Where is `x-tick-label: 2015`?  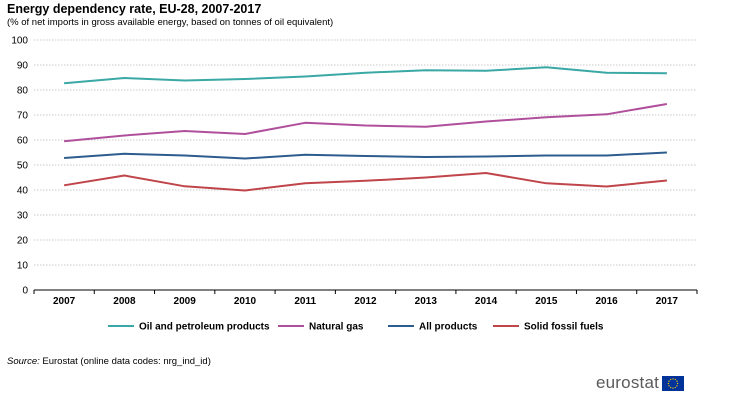 x-tick-label: 2015 is located at coordinates (546, 301).